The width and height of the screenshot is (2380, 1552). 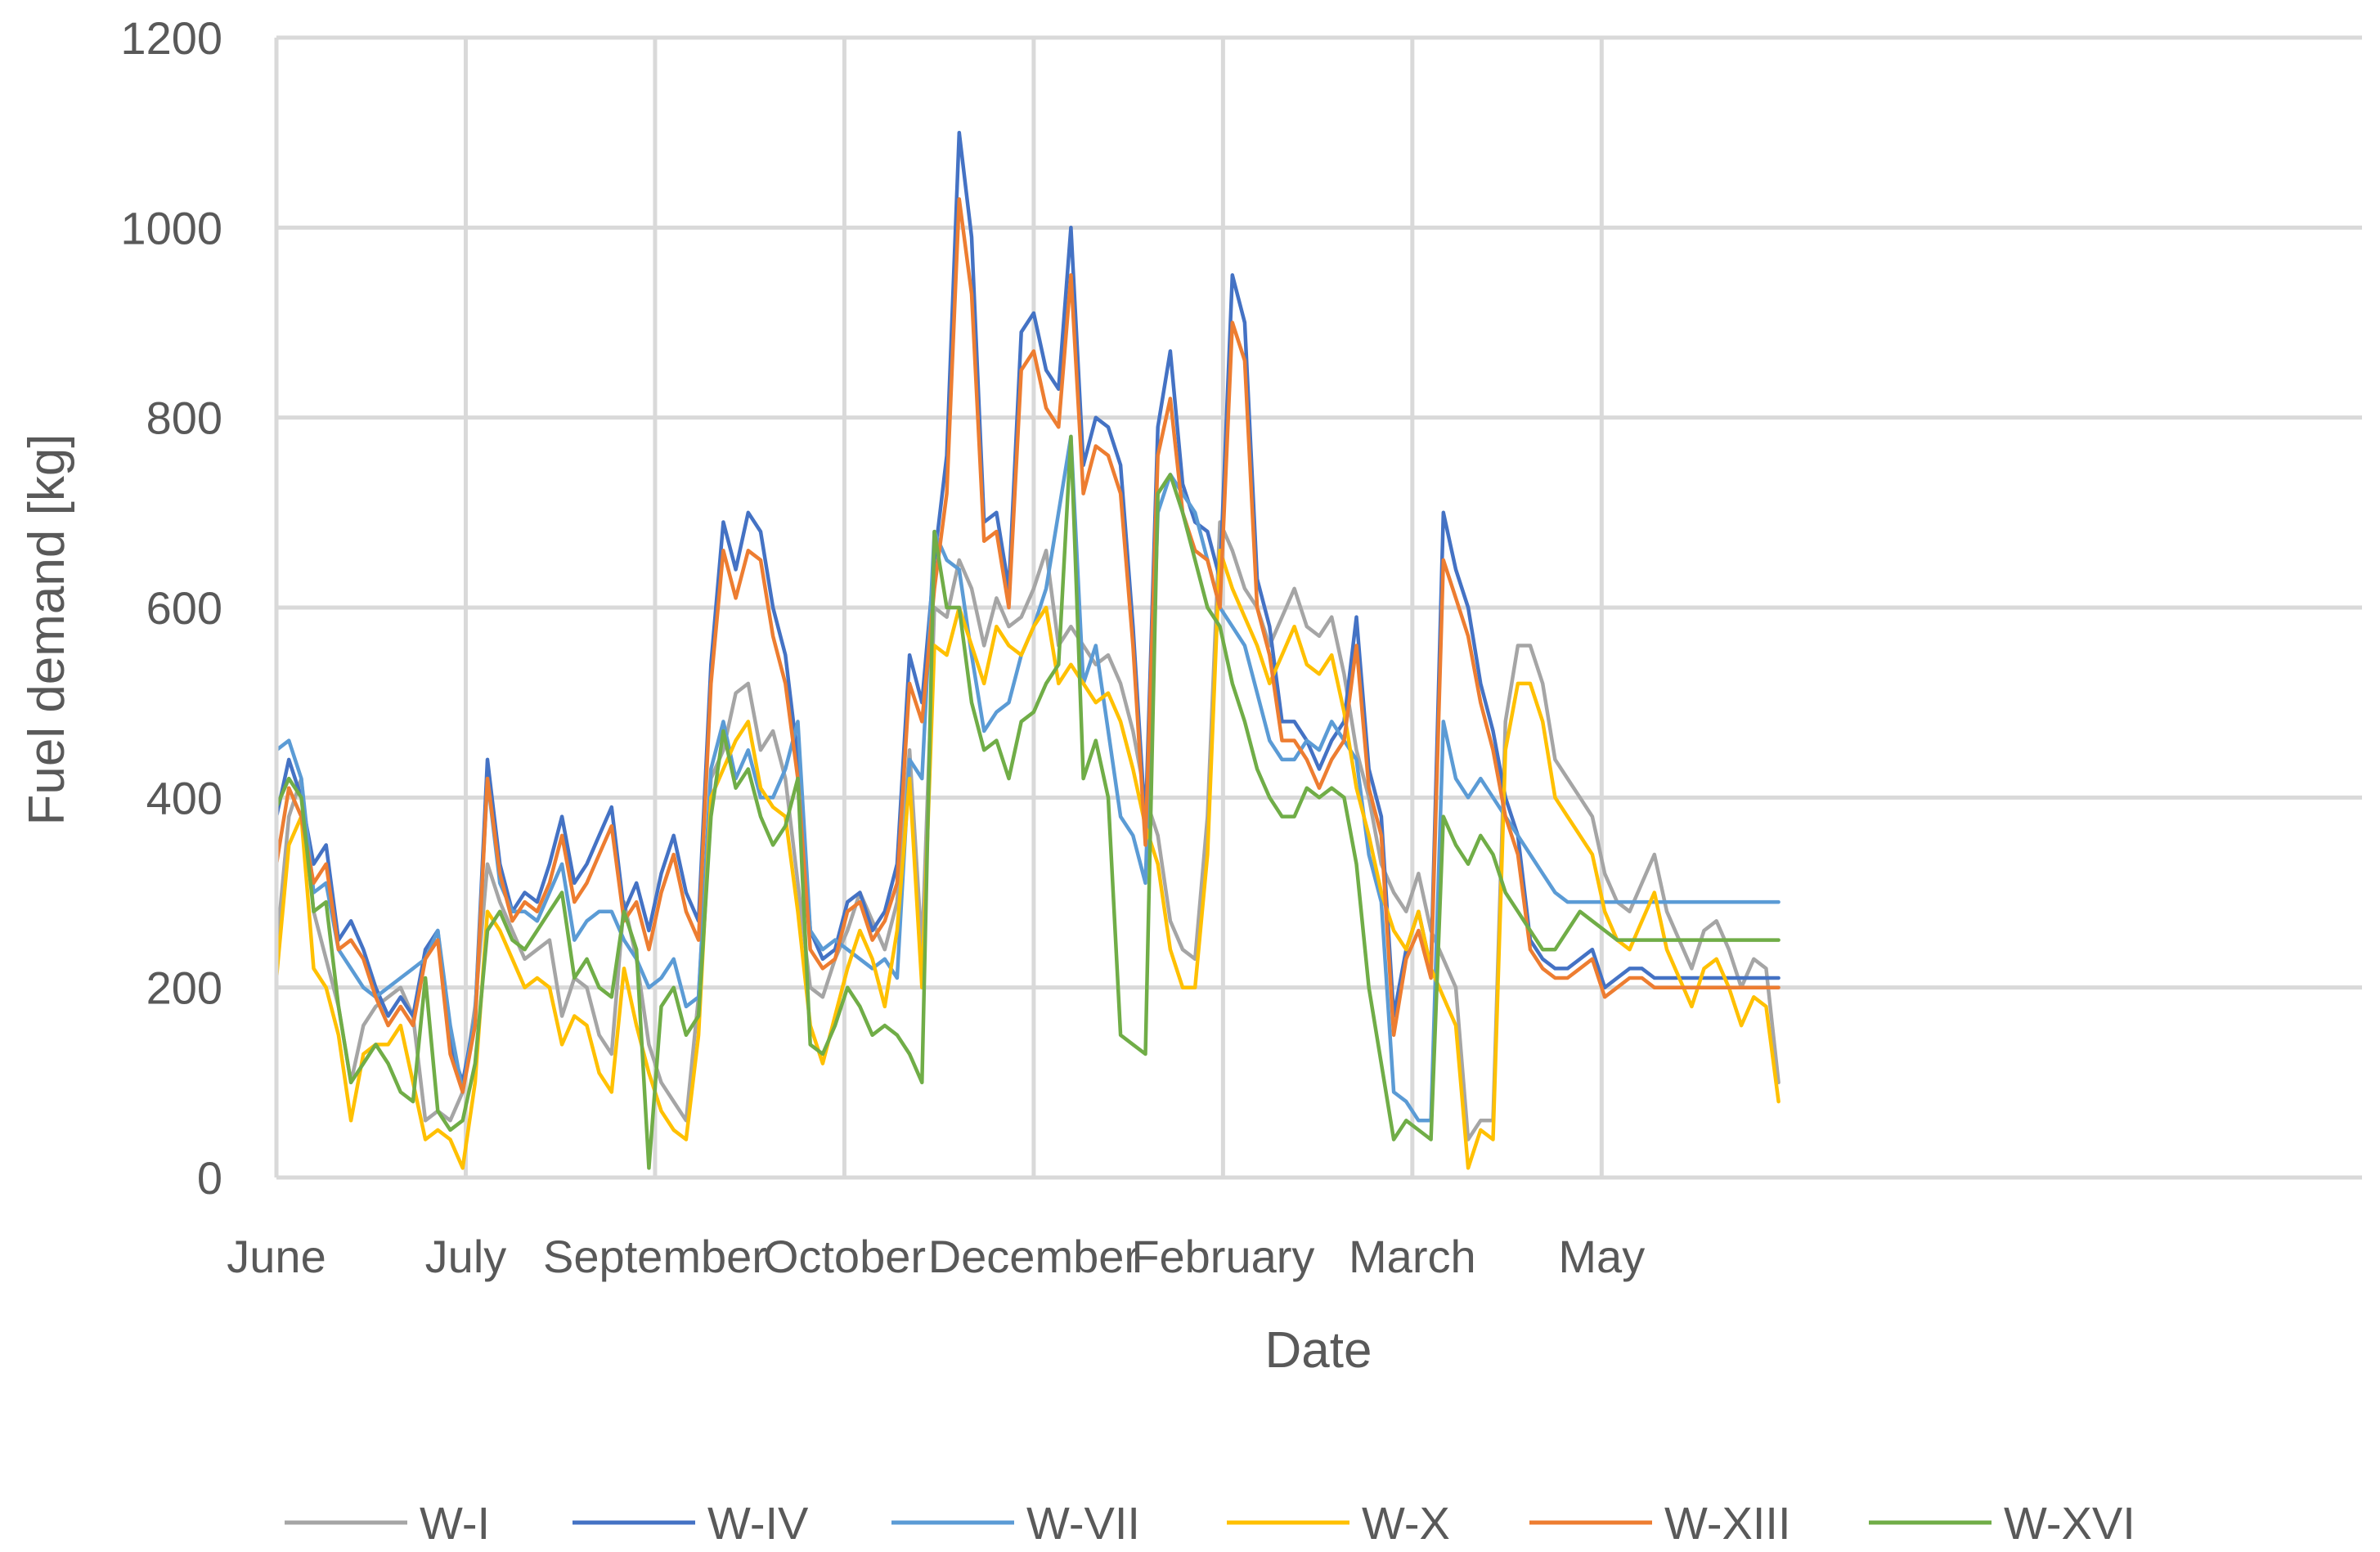 I want to click on x-tick-label: May, so click(x=1602, y=1256).